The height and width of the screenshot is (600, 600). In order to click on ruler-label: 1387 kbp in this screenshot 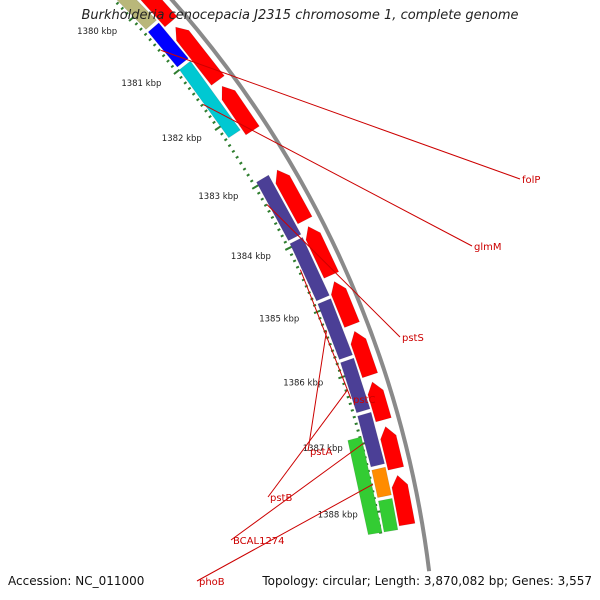, I will do `click(323, 449)`.